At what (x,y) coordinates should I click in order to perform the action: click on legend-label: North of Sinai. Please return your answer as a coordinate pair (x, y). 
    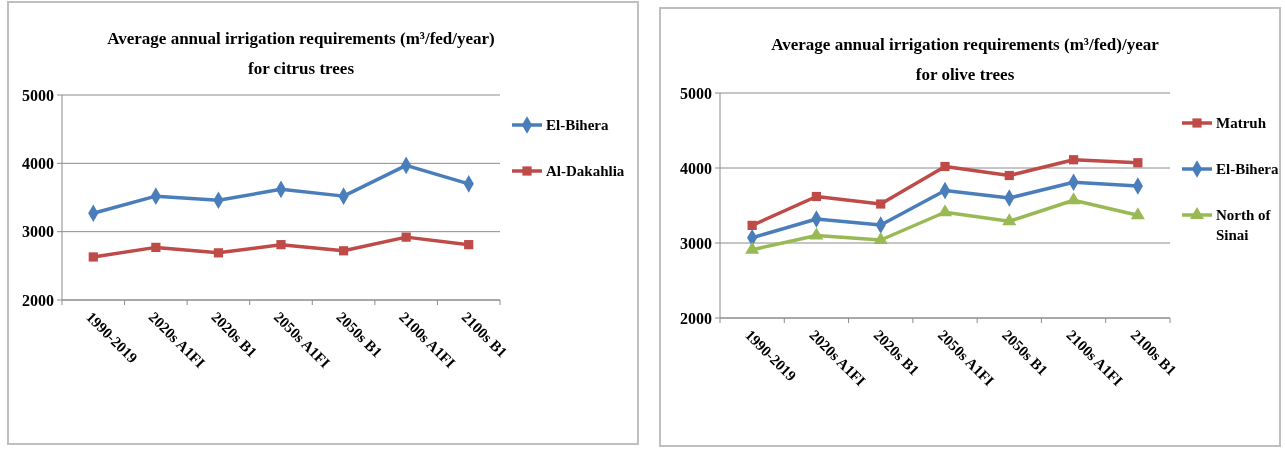
    Looking at the image, I should click on (1244, 225).